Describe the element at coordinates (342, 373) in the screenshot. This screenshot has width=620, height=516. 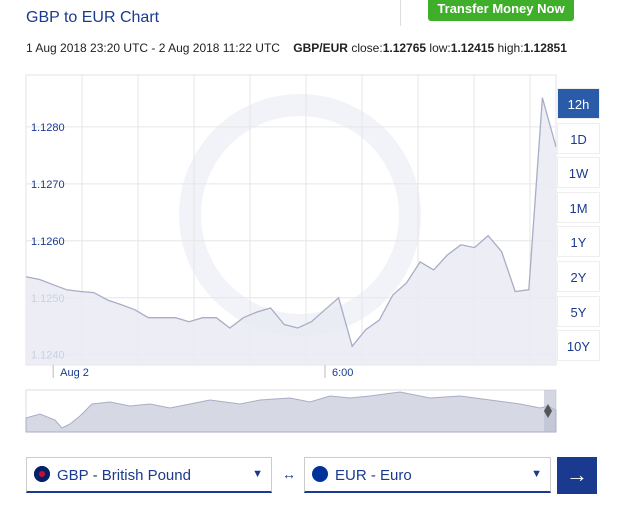
I see `x-tick-label: 6:00` at that location.